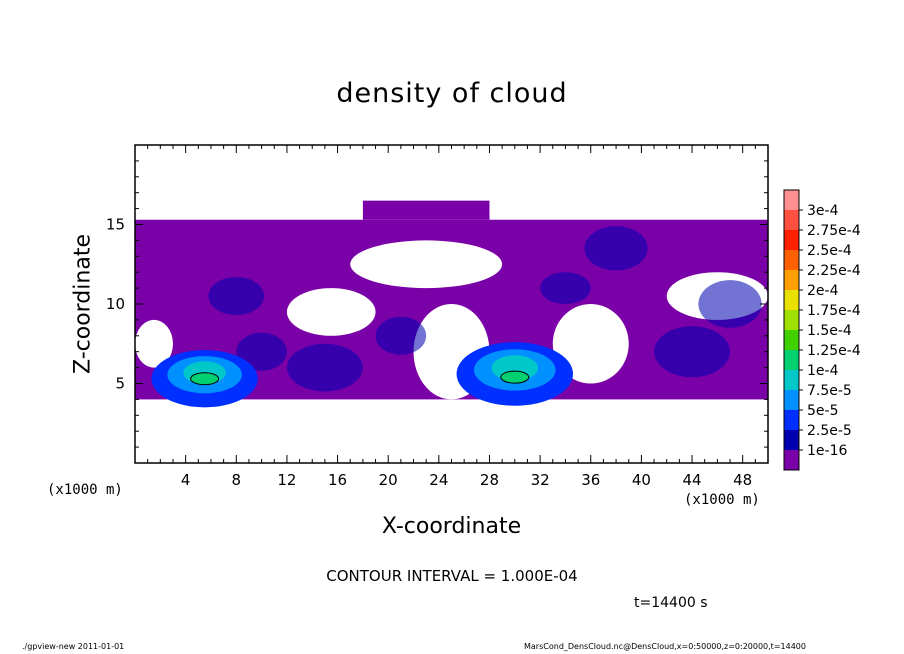  What do you see at coordinates (823, 291) in the screenshot?
I see `colorbar-label: 2e-4` at bounding box center [823, 291].